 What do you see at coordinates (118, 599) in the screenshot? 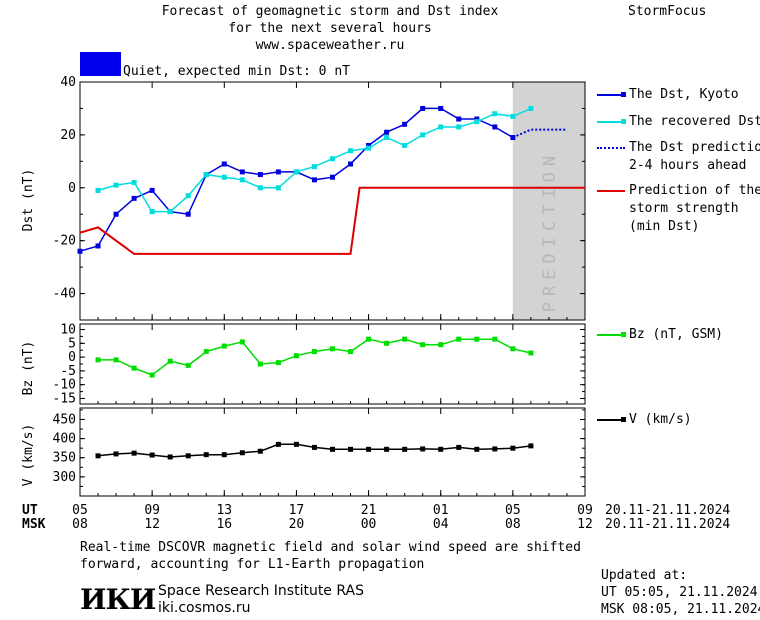
I see `iki-logo: ИКИ` at bounding box center [118, 599].